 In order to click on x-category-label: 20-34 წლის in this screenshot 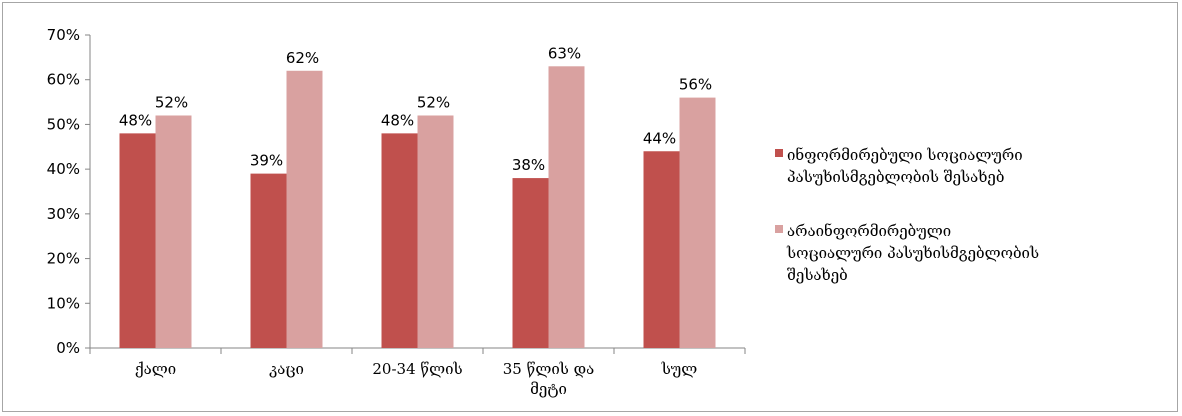, I will do `click(417, 369)`.